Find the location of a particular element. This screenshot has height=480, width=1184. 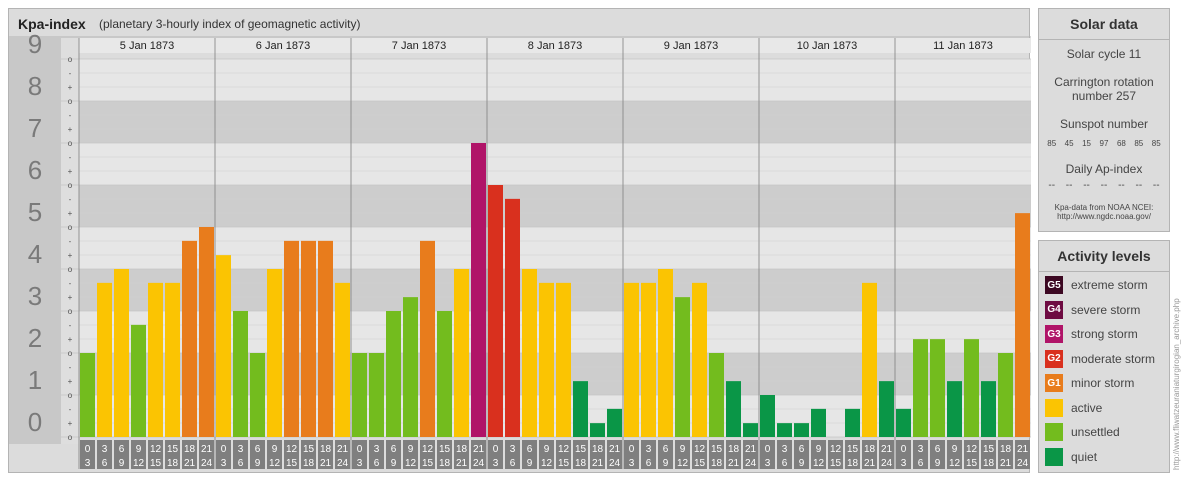

activity-level-label: moderate storm is located at coordinates (1113, 358).